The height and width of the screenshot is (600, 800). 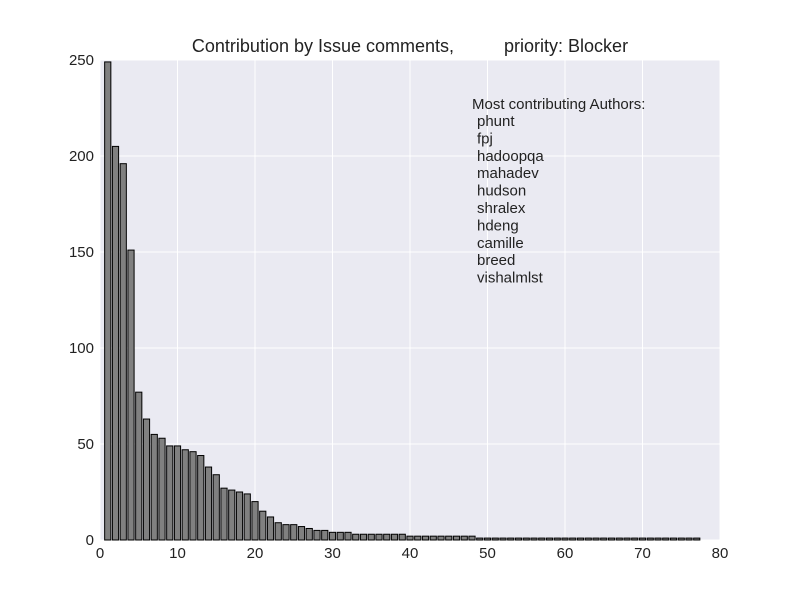 I want to click on x-tick-label: 70, so click(x=642, y=553).